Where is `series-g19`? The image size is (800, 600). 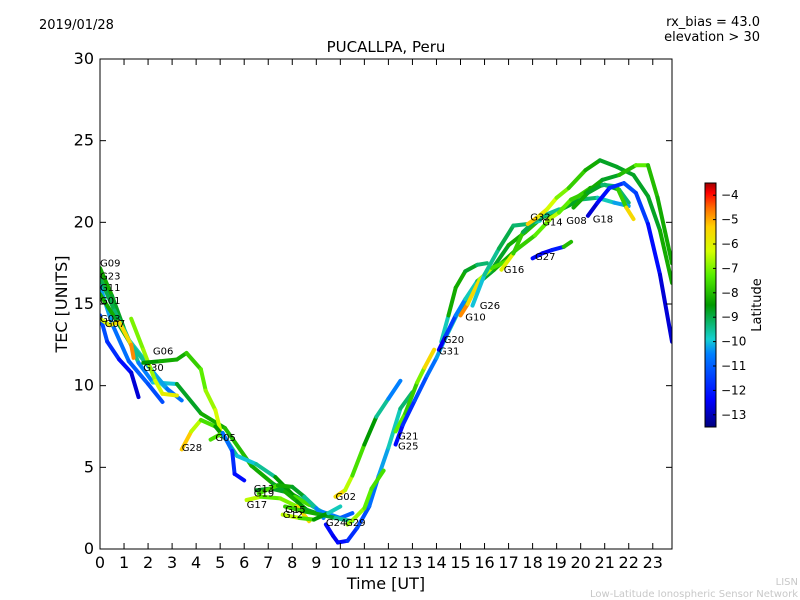
series-g19 is located at coordinates (291, 501).